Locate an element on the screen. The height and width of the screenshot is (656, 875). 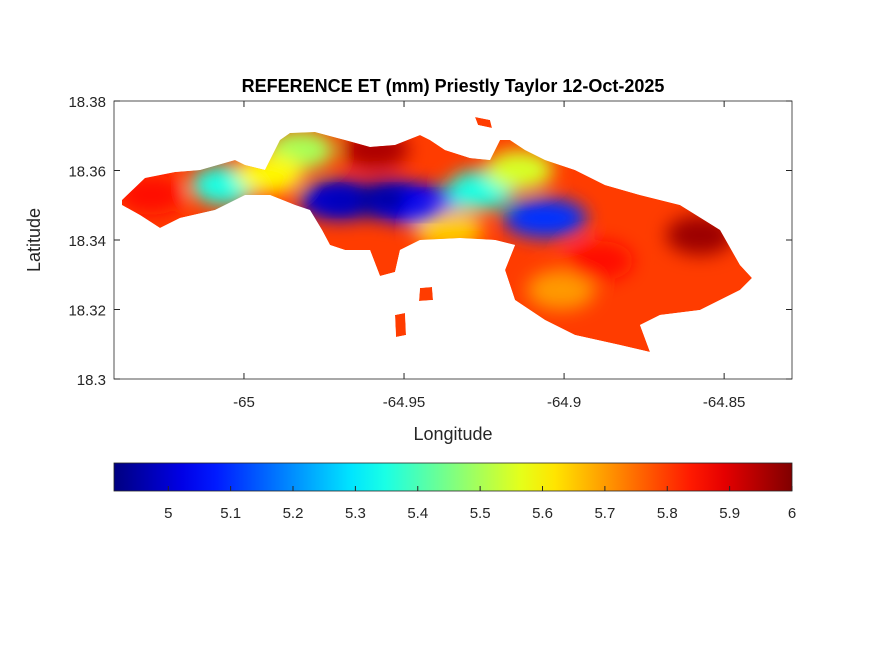
colorbar-tick-label: 5.3 is located at coordinates (355, 513).